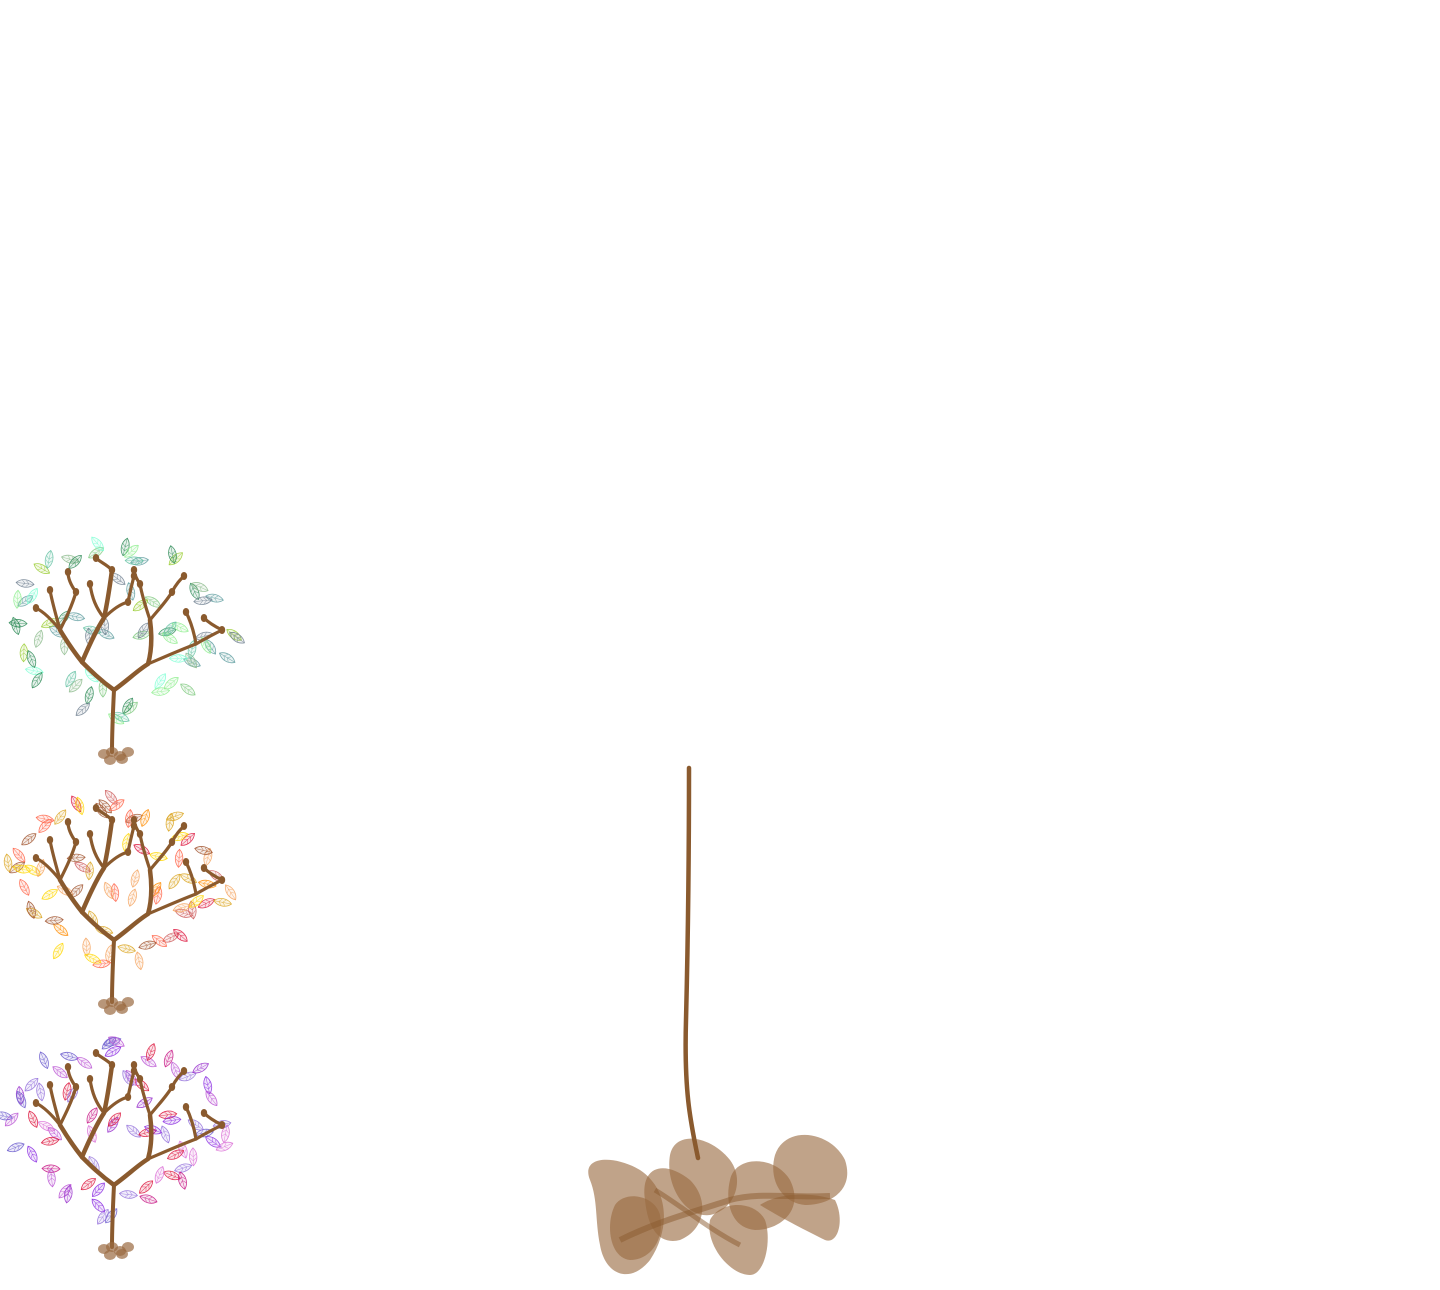 This screenshot has width=1440, height=1290. I want to click on tree-thumbnail-autumn, so click(122, 900).